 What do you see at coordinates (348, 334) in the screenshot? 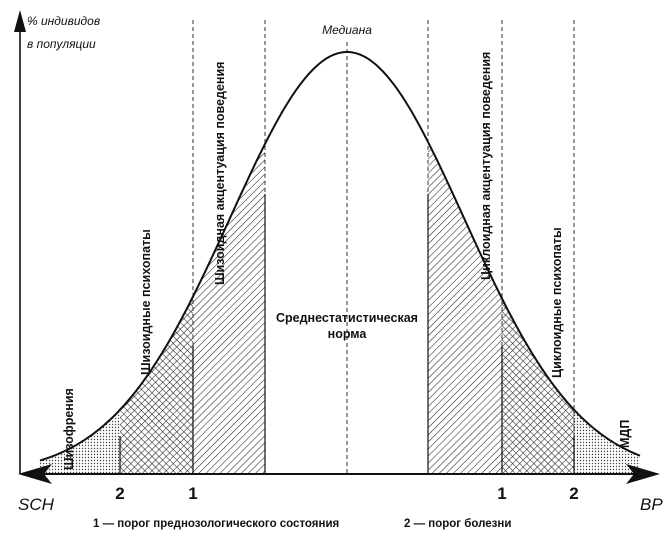
I see `norm-label-line2: норма` at bounding box center [348, 334].